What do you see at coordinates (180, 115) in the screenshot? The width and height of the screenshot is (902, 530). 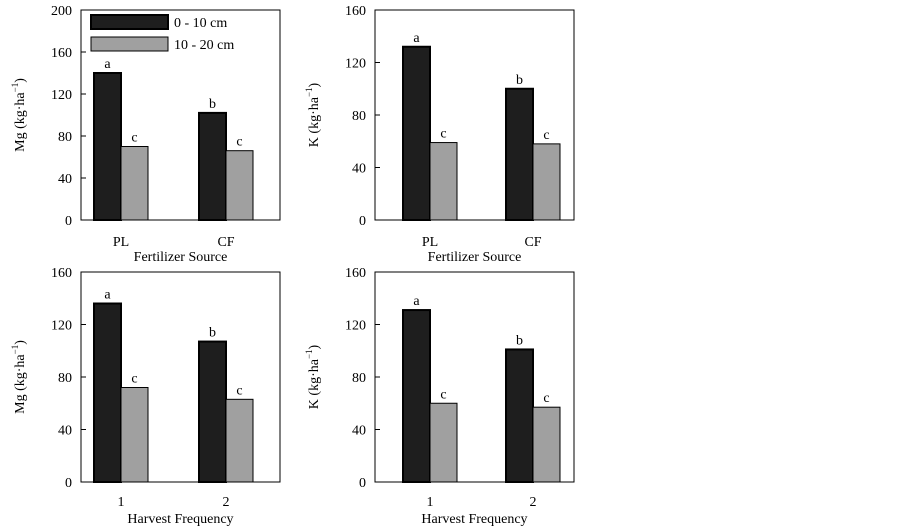 I see `plot-frame` at bounding box center [180, 115].